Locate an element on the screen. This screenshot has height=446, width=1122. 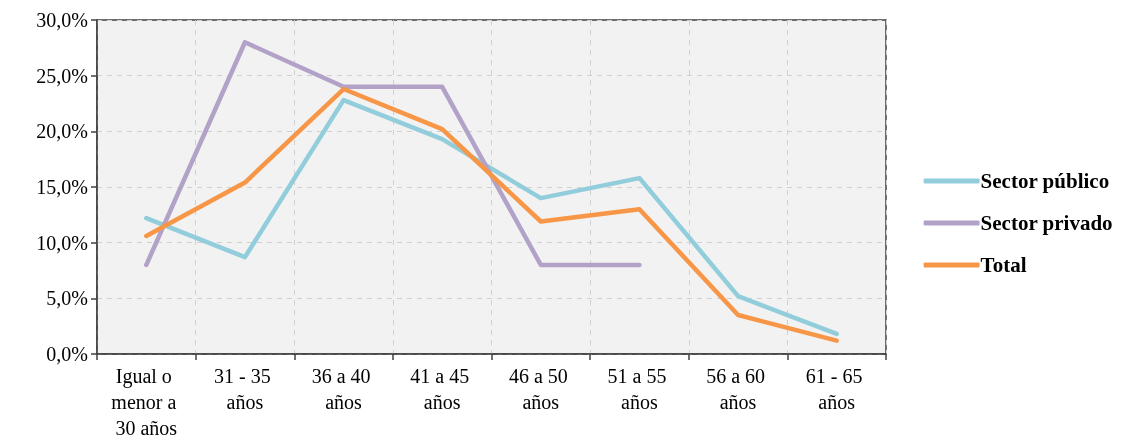
x-tick-label: 36 a 40 años is located at coordinates (343, 389).